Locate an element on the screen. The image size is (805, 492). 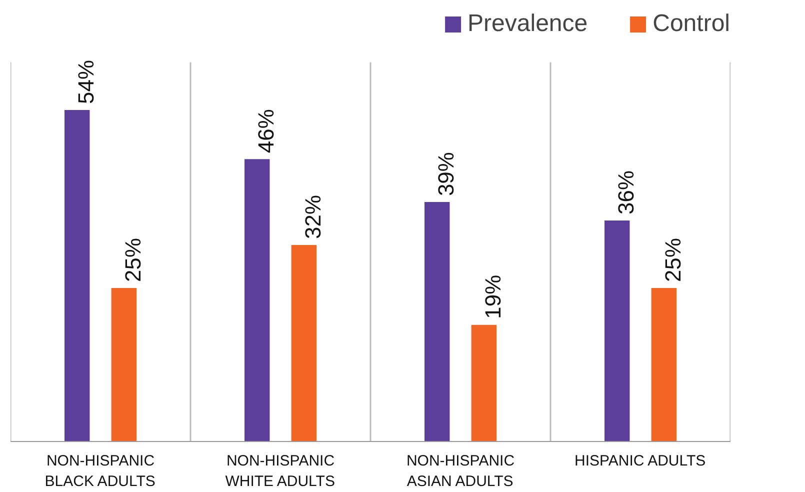
data-label: 36% is located at coordinates (626, 192).